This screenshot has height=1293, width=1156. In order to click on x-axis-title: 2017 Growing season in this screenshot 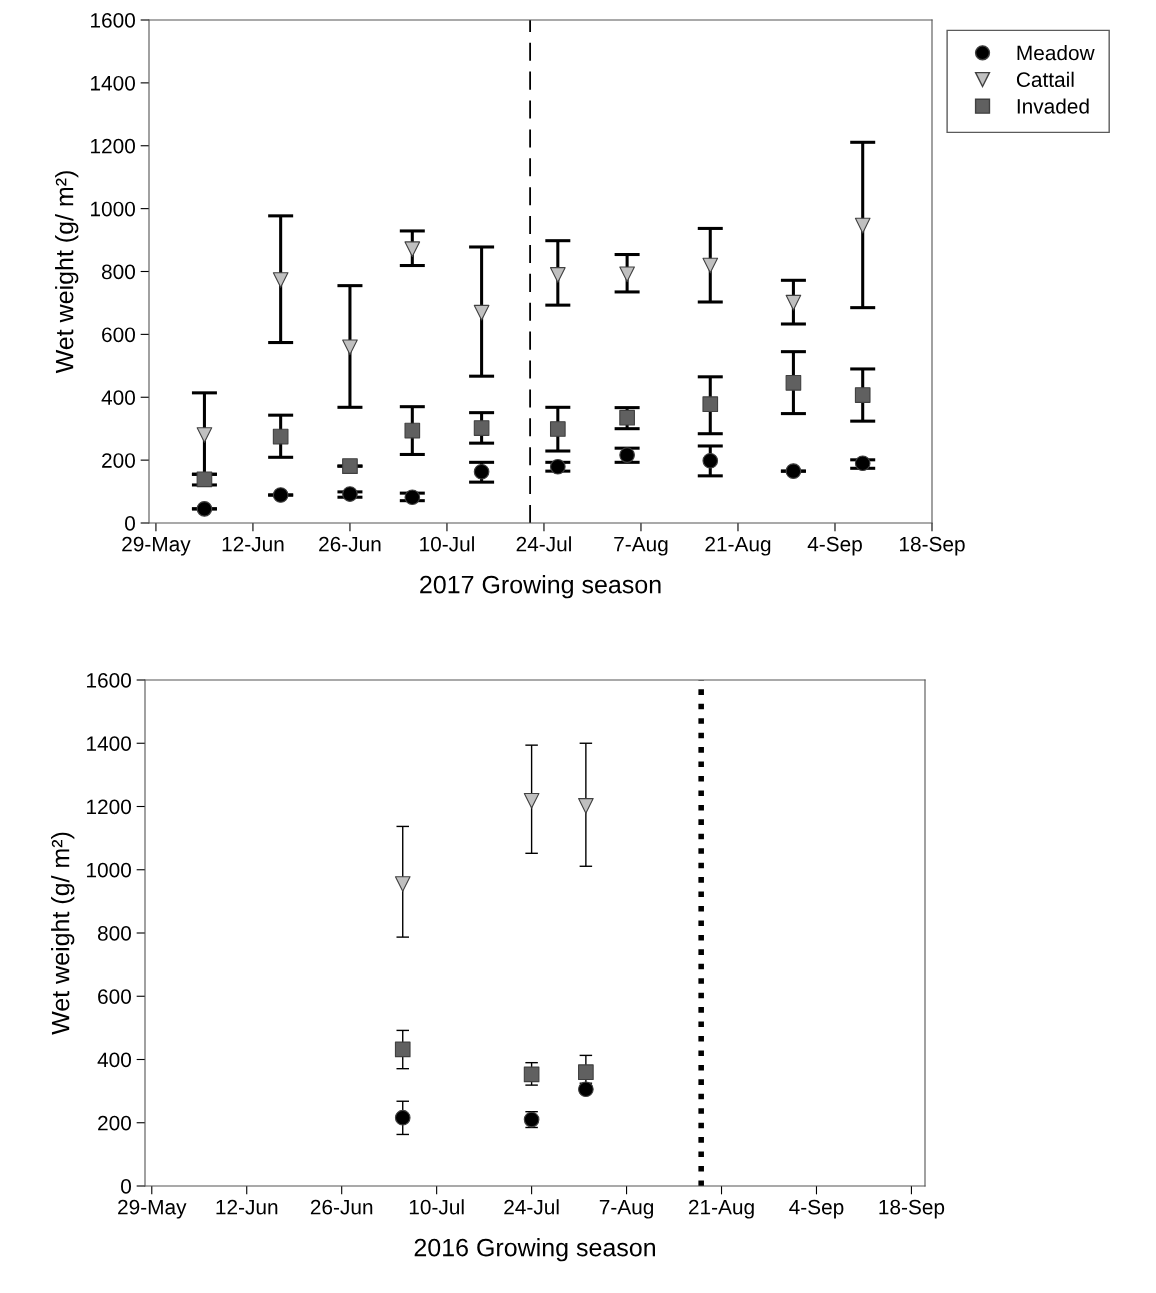, I will do `click(540, 587)`.